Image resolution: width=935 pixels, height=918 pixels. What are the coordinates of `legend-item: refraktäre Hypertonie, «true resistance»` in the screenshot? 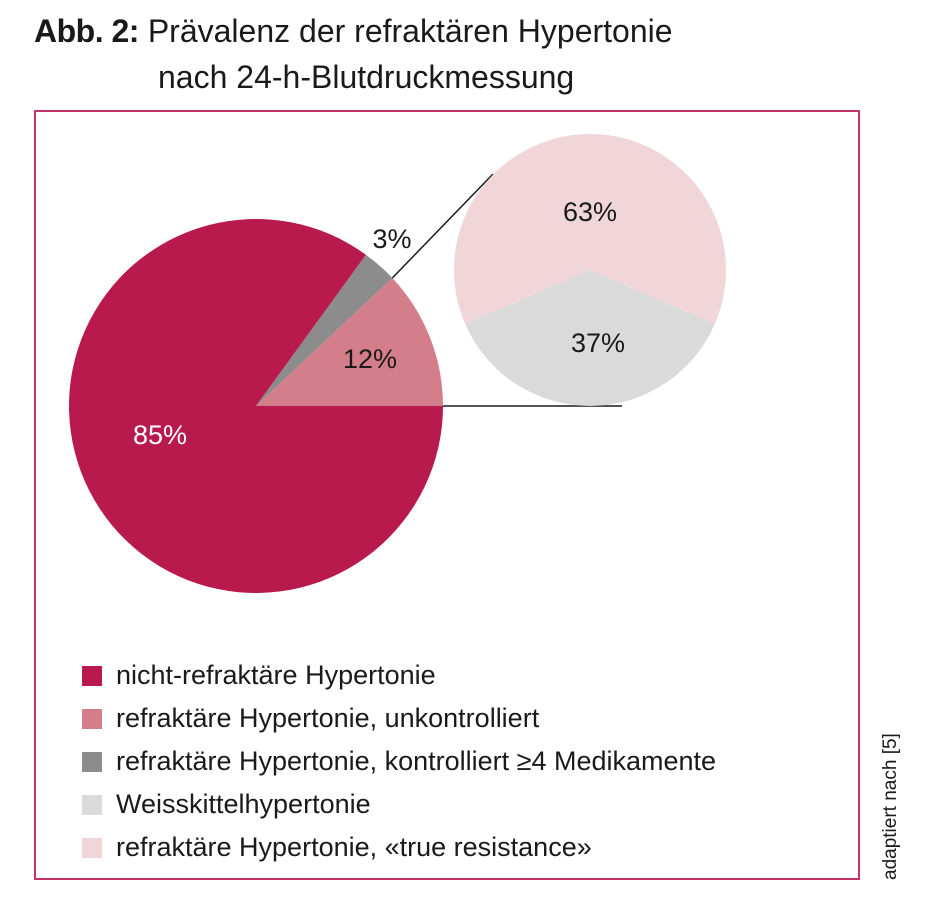 It's located at (399, 847).